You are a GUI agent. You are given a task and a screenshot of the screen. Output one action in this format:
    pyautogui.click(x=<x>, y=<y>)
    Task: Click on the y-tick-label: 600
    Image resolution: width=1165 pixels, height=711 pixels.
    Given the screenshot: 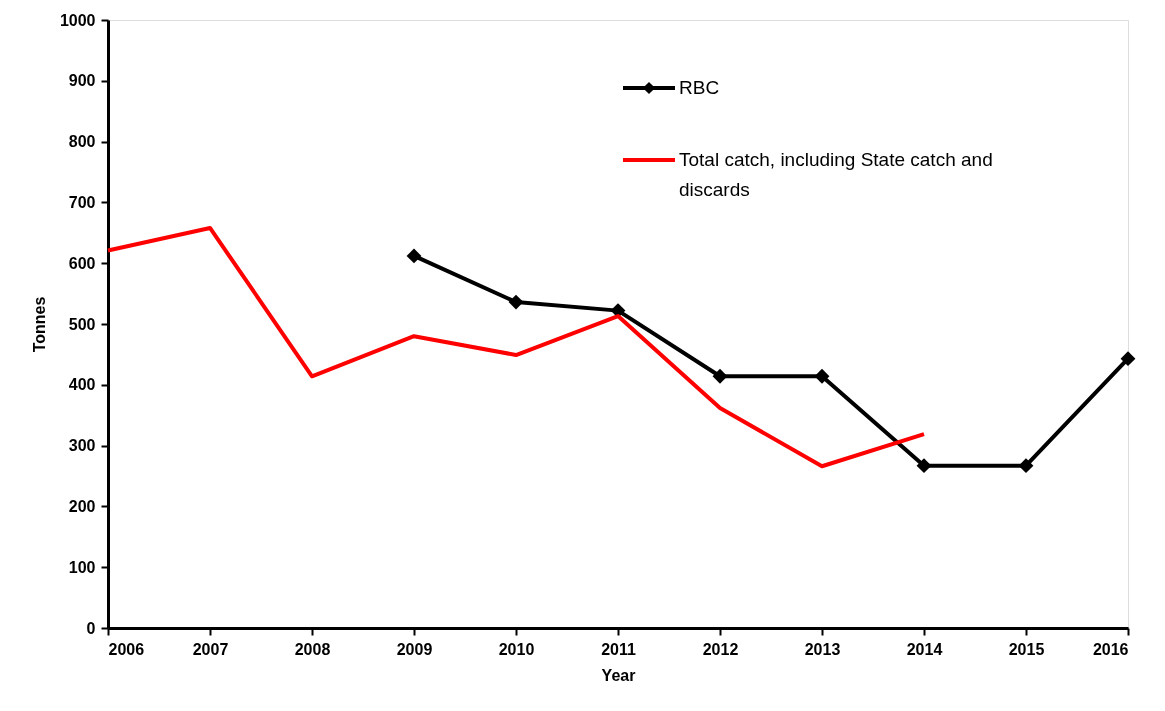 What is the action you would take?
    pyautogui.click(x=82, y=263)
    